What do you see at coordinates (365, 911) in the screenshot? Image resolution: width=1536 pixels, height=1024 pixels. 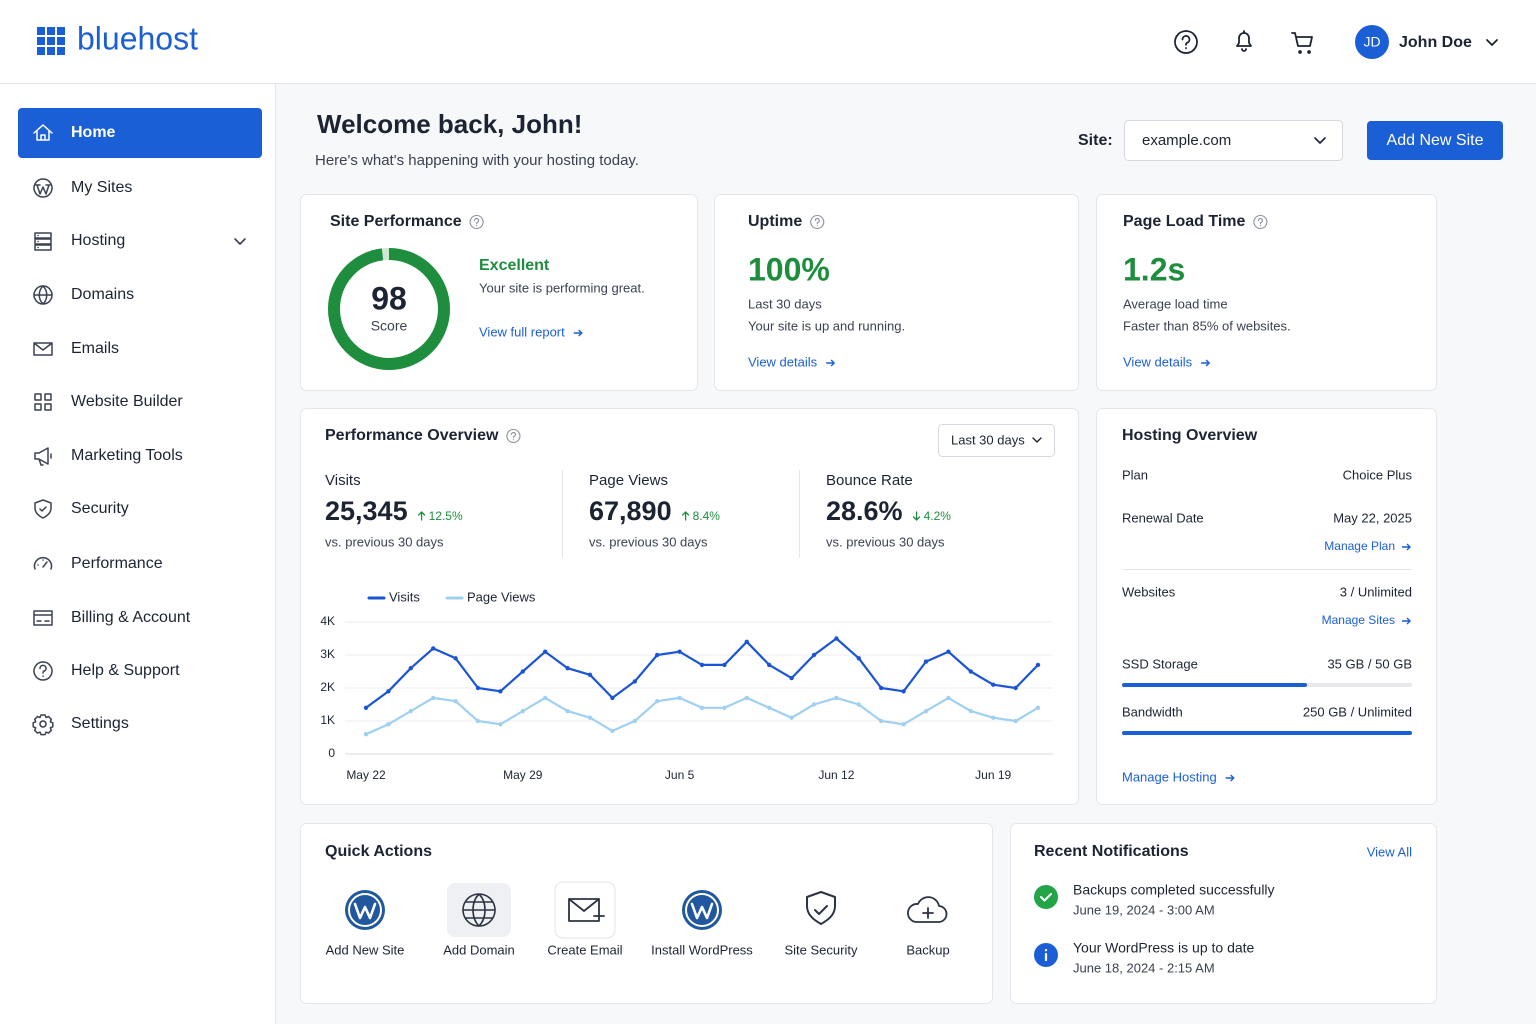 I see `wp-icon-w` at bounding box center [365, 911].